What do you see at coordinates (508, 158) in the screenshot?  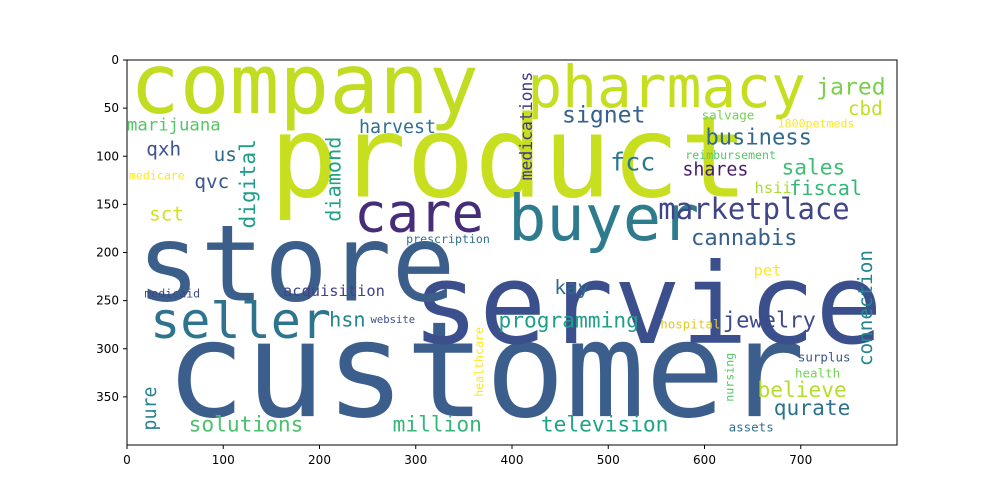 I see `word-product: product` at bounding box center [508, 158].